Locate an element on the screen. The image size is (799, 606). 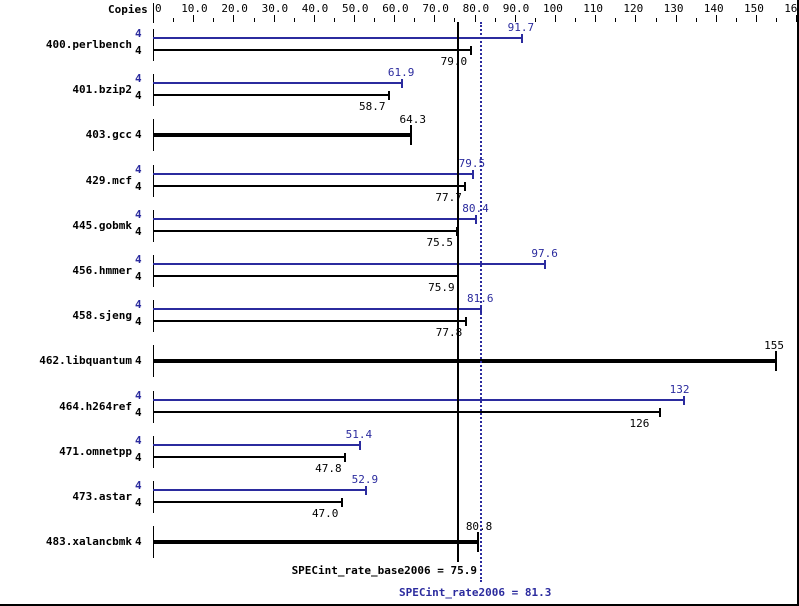
peak-reference-line is located at coordinates (481, 302).